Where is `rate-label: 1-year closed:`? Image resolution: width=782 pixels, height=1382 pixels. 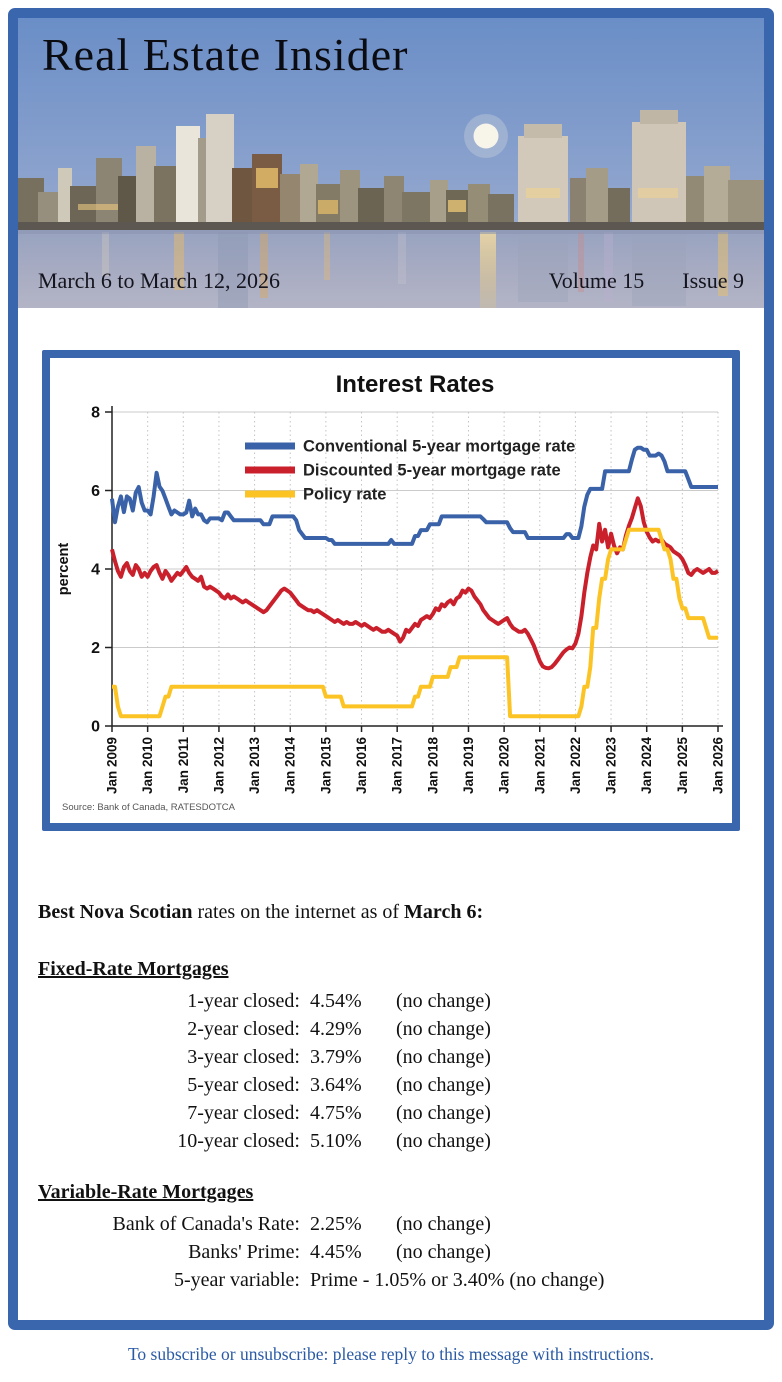
rate-label: 1-year closed: is located at coordinates (243, 1001).